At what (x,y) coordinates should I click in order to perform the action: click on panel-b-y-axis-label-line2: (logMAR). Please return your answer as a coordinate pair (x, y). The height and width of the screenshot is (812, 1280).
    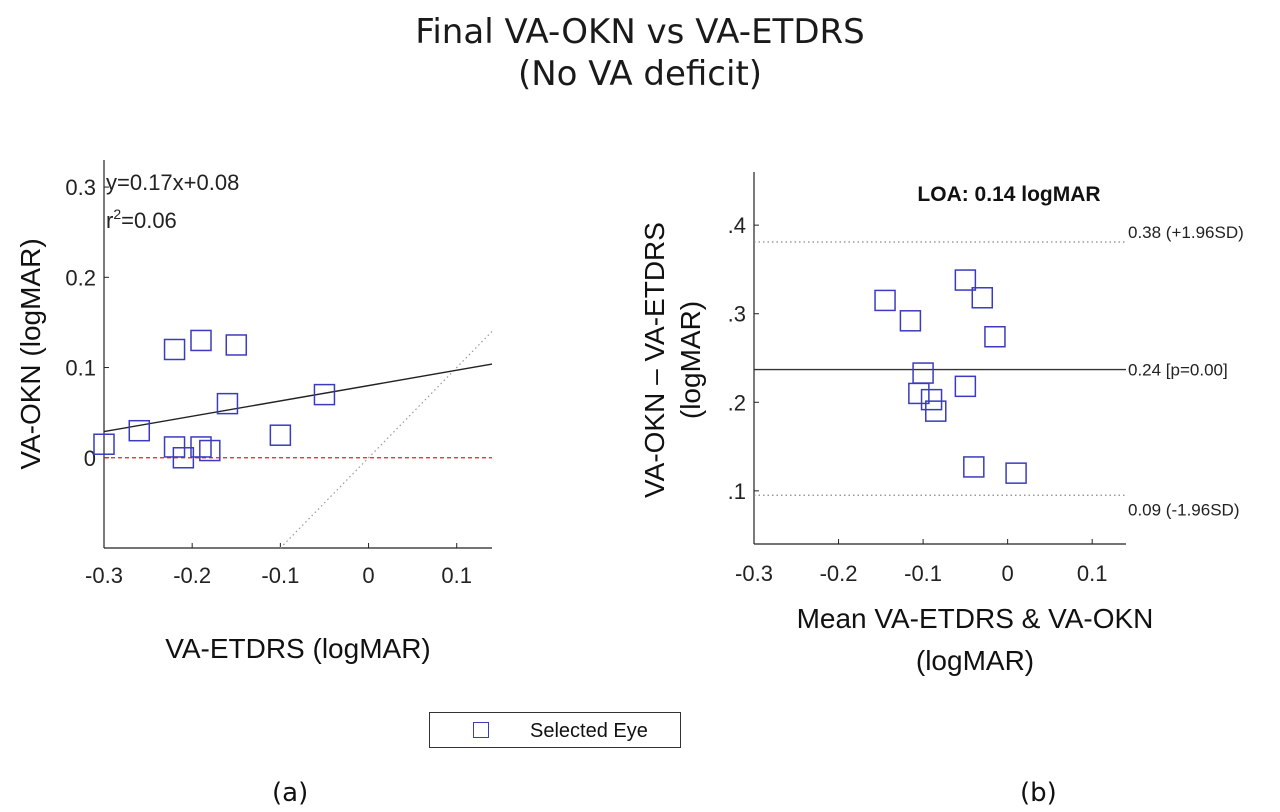
    Looking at the image, I should click on (690, 360).